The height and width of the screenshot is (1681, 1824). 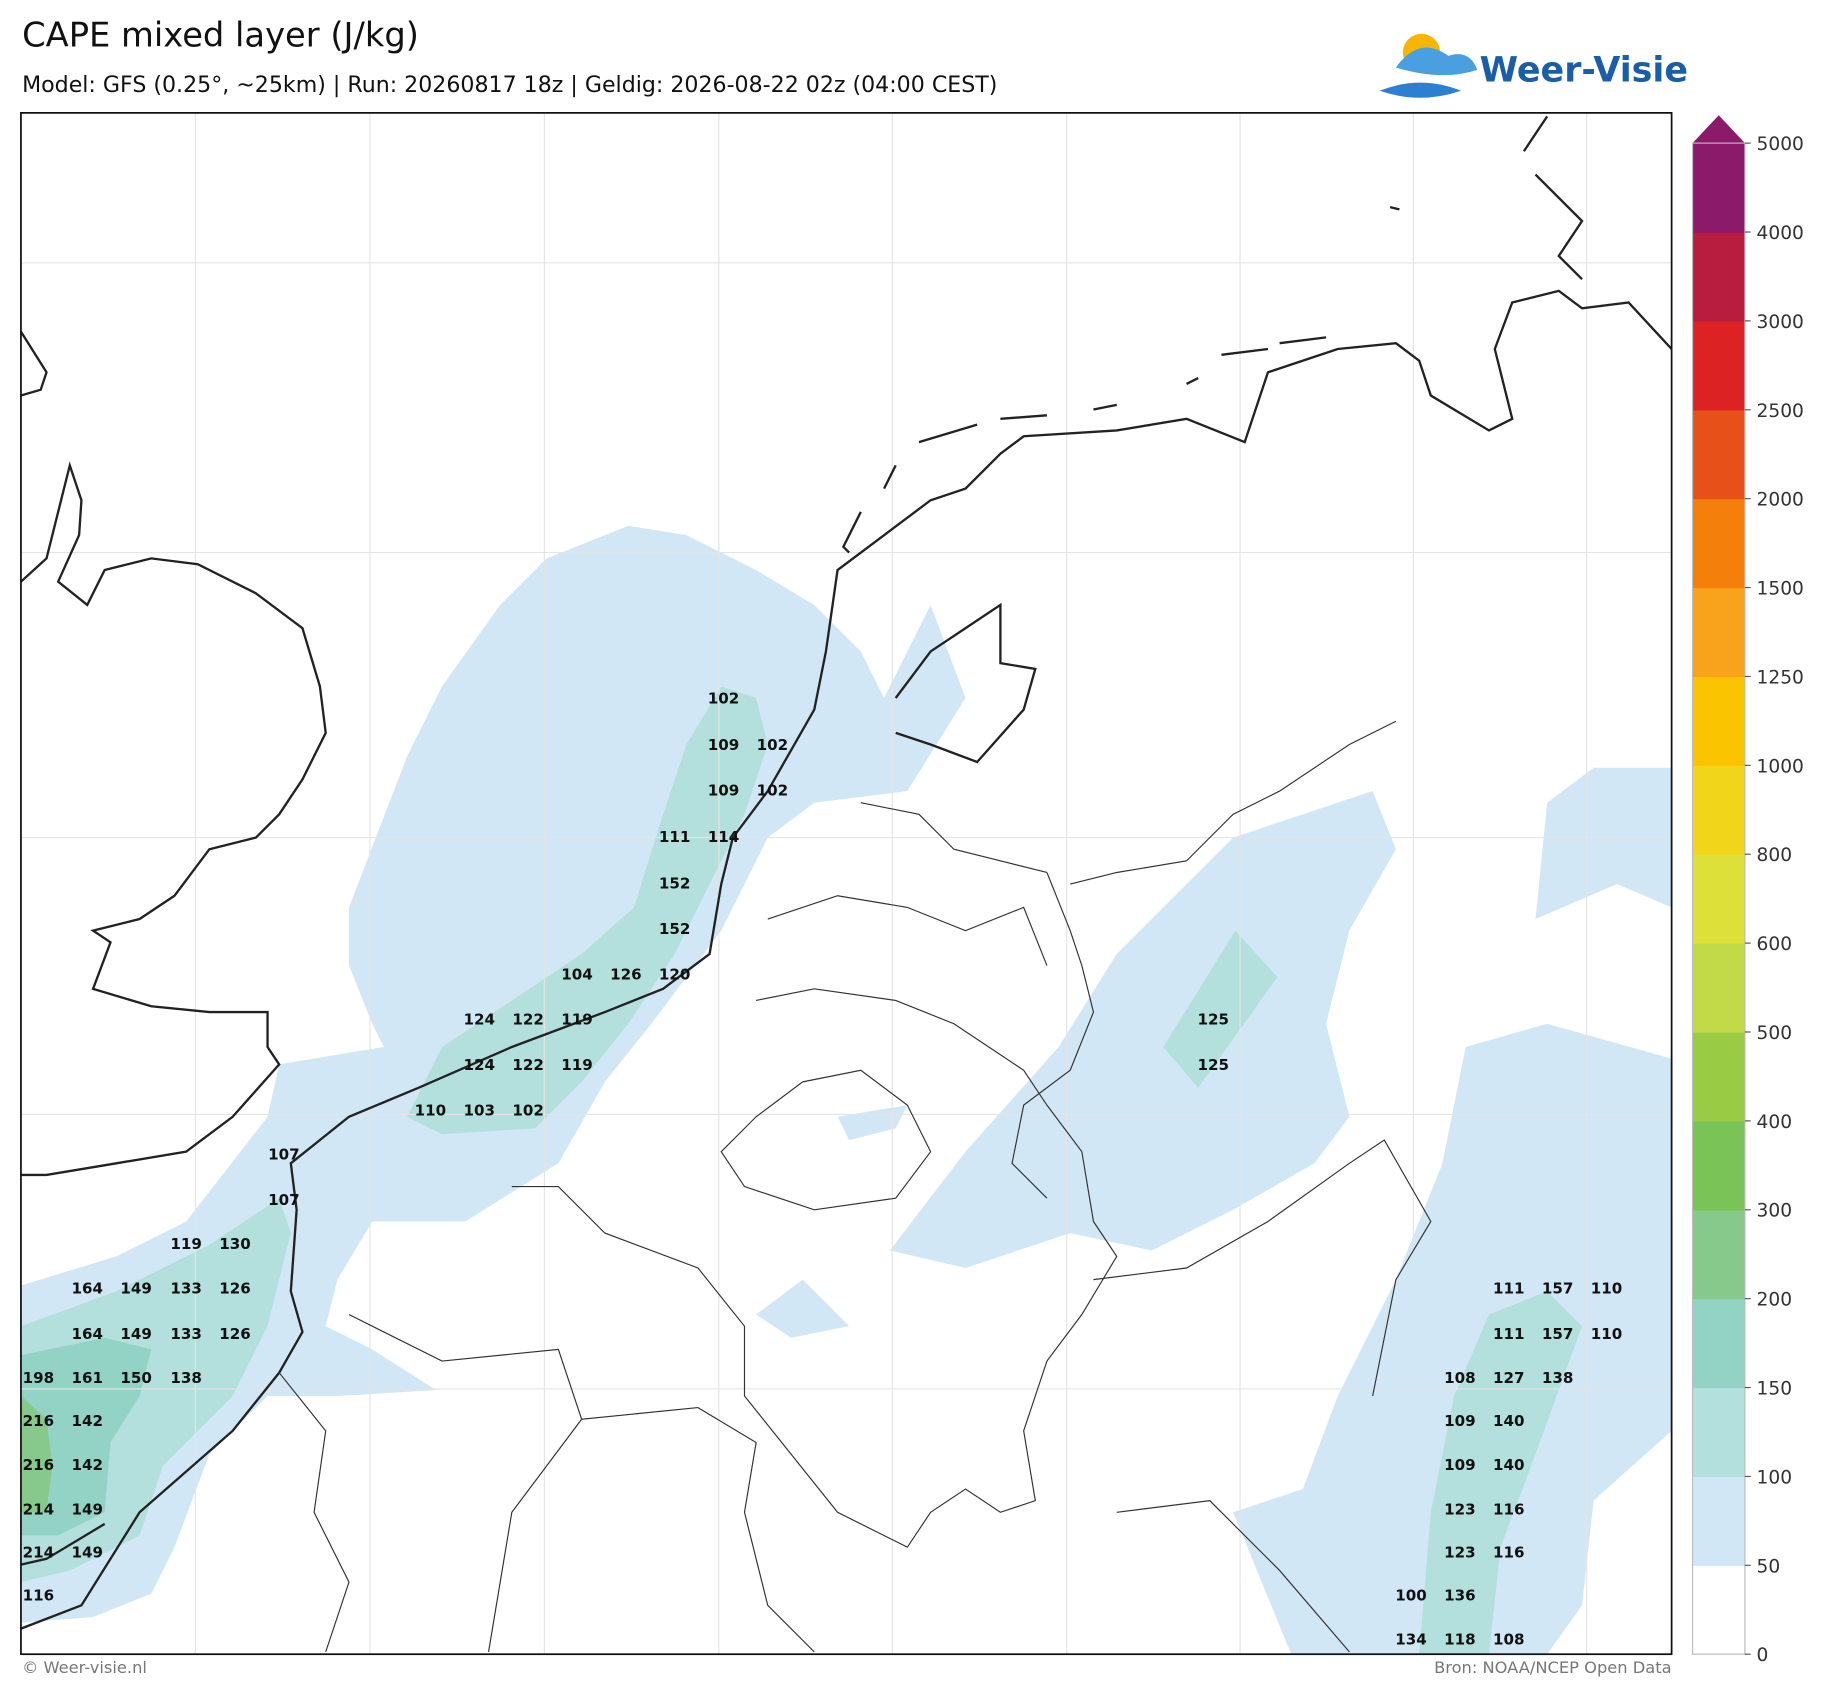 What do you see at coordinates (87, 1288) in the screenshot?
I see `value-label: 164` at bounding box center [87, 1288].